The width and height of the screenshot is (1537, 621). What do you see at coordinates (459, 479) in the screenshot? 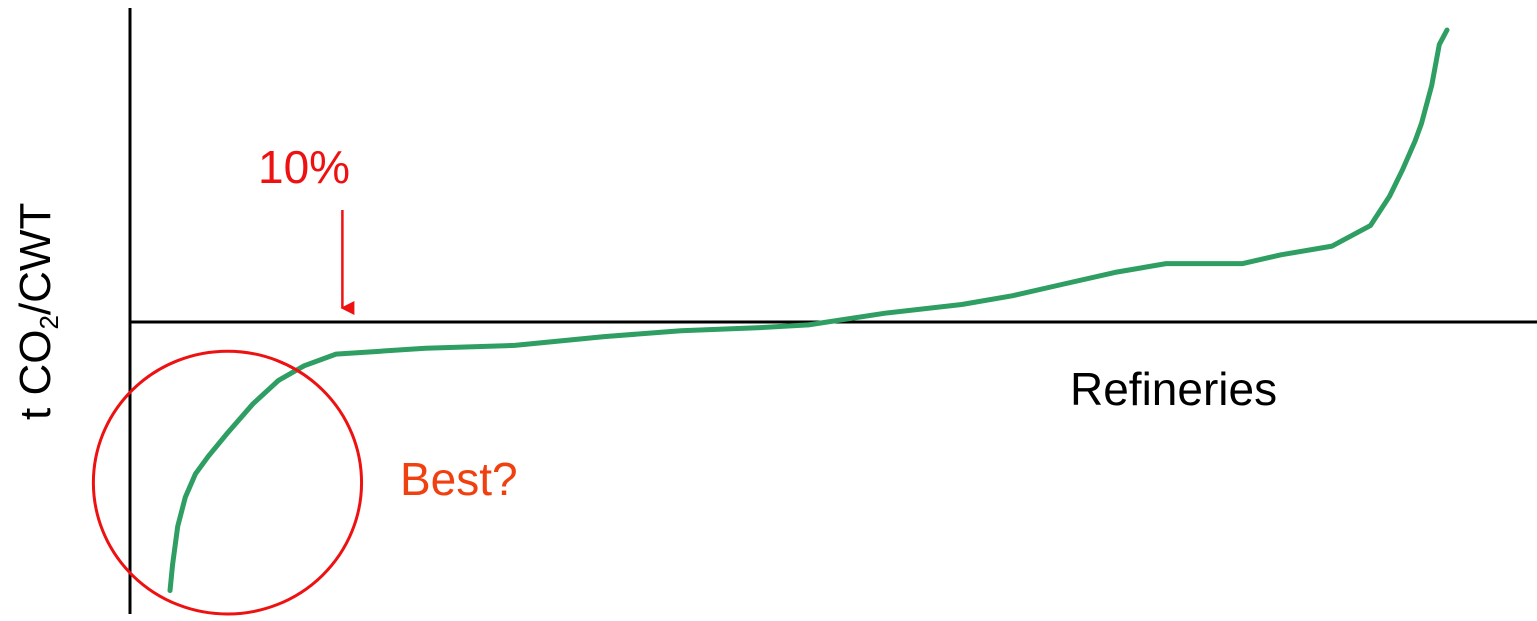
I see `best-annotation-label: Best?` at bounding box center [459, 479].